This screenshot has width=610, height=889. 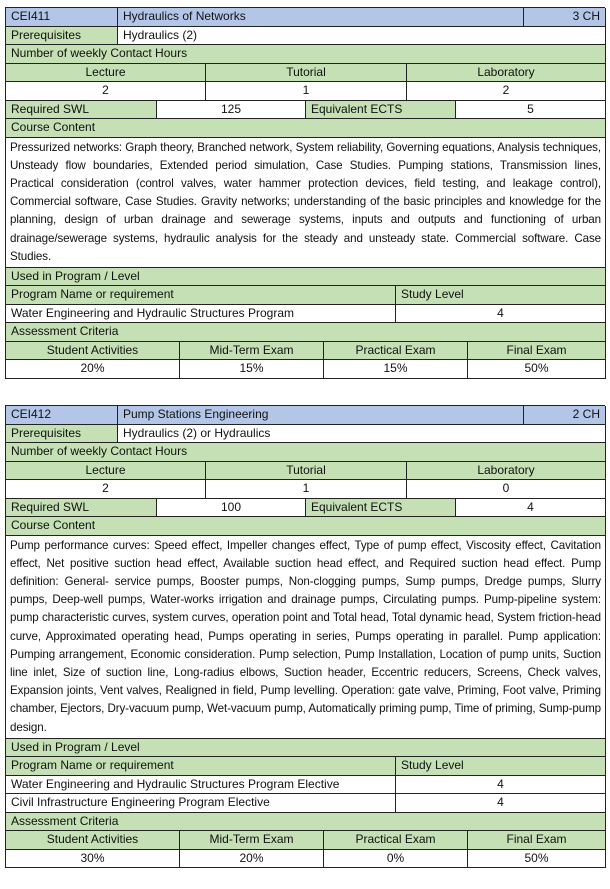 What do you see at coordinates (321, 415) in the screenshot?
I see `course-title: Pump Stations Engineering` at bounding box center [321, 415].